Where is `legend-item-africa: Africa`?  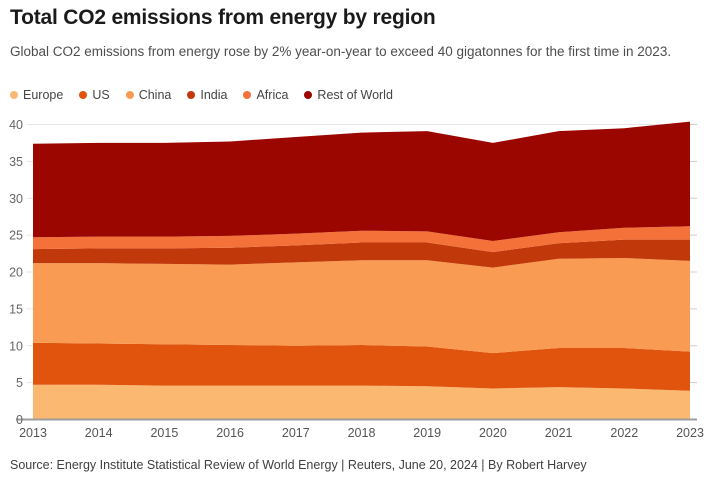
legend-item-africa: Africa is located at coordinates (265, 95).